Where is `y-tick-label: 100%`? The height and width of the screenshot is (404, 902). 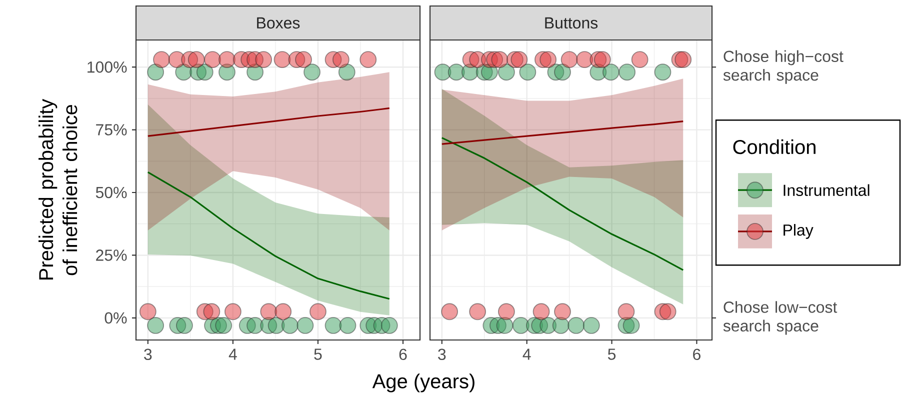 y-tick-label: 100% is located at coordinates (107, 67).